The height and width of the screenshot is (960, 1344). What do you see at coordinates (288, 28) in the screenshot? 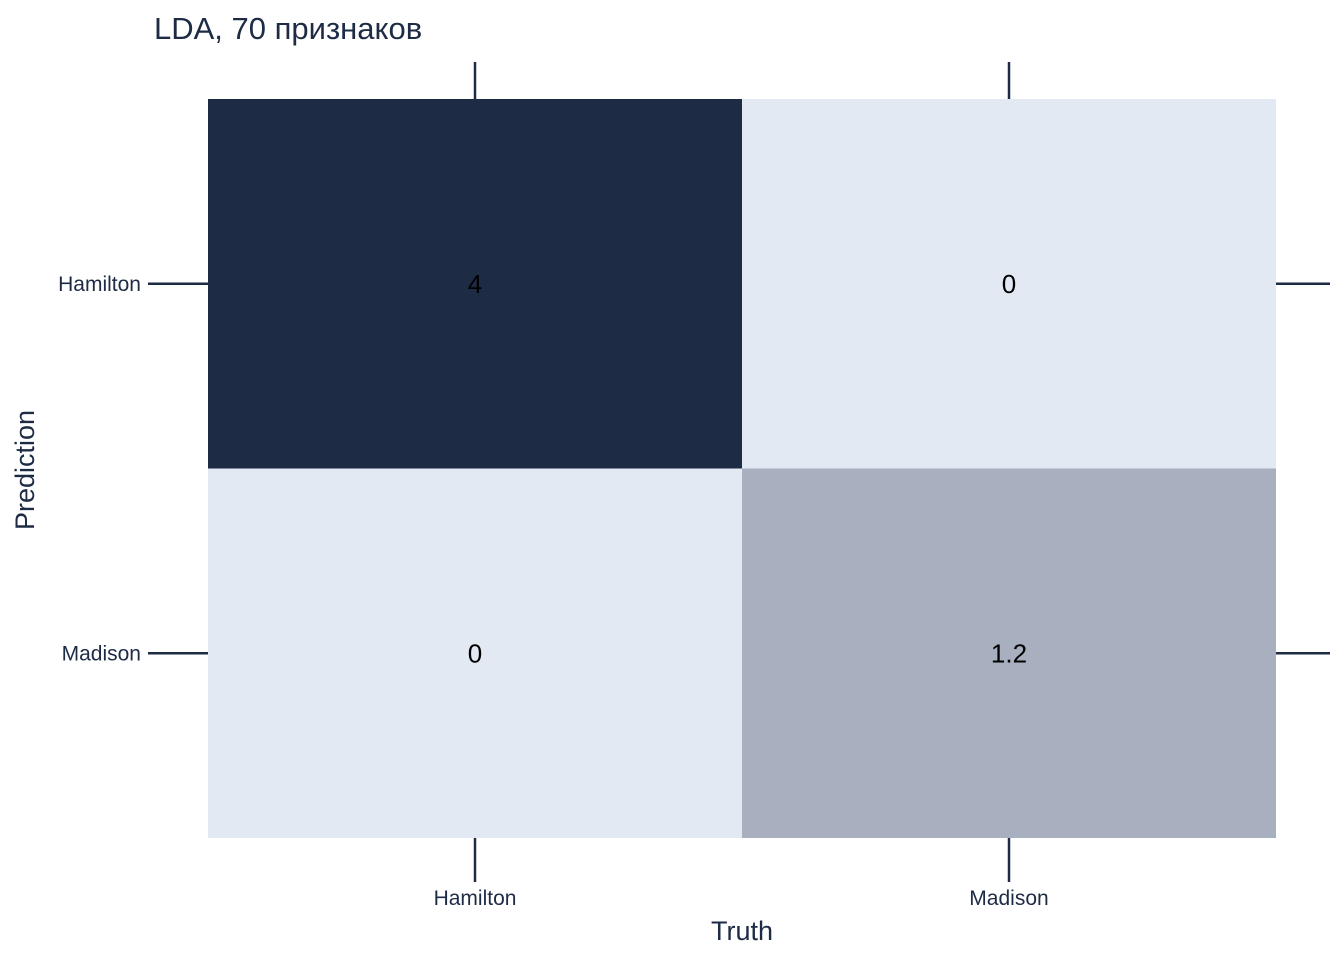
I see `chart-title: LDA, 70 признаков` at bounding box center [288, 28].